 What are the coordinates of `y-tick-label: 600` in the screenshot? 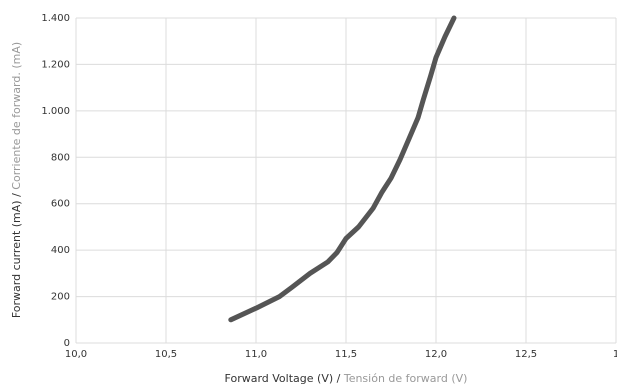 It's located at (60, 204).